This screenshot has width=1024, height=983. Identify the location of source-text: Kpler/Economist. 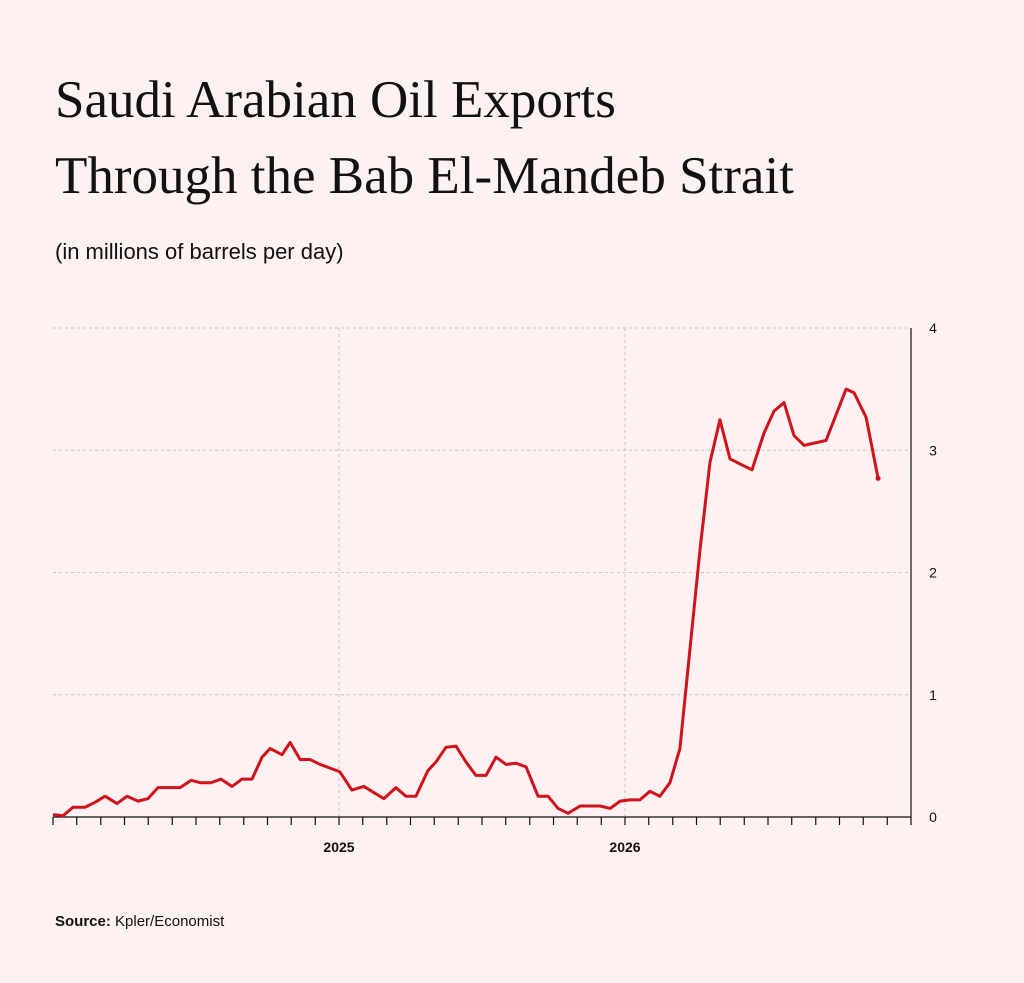
(170, 921).